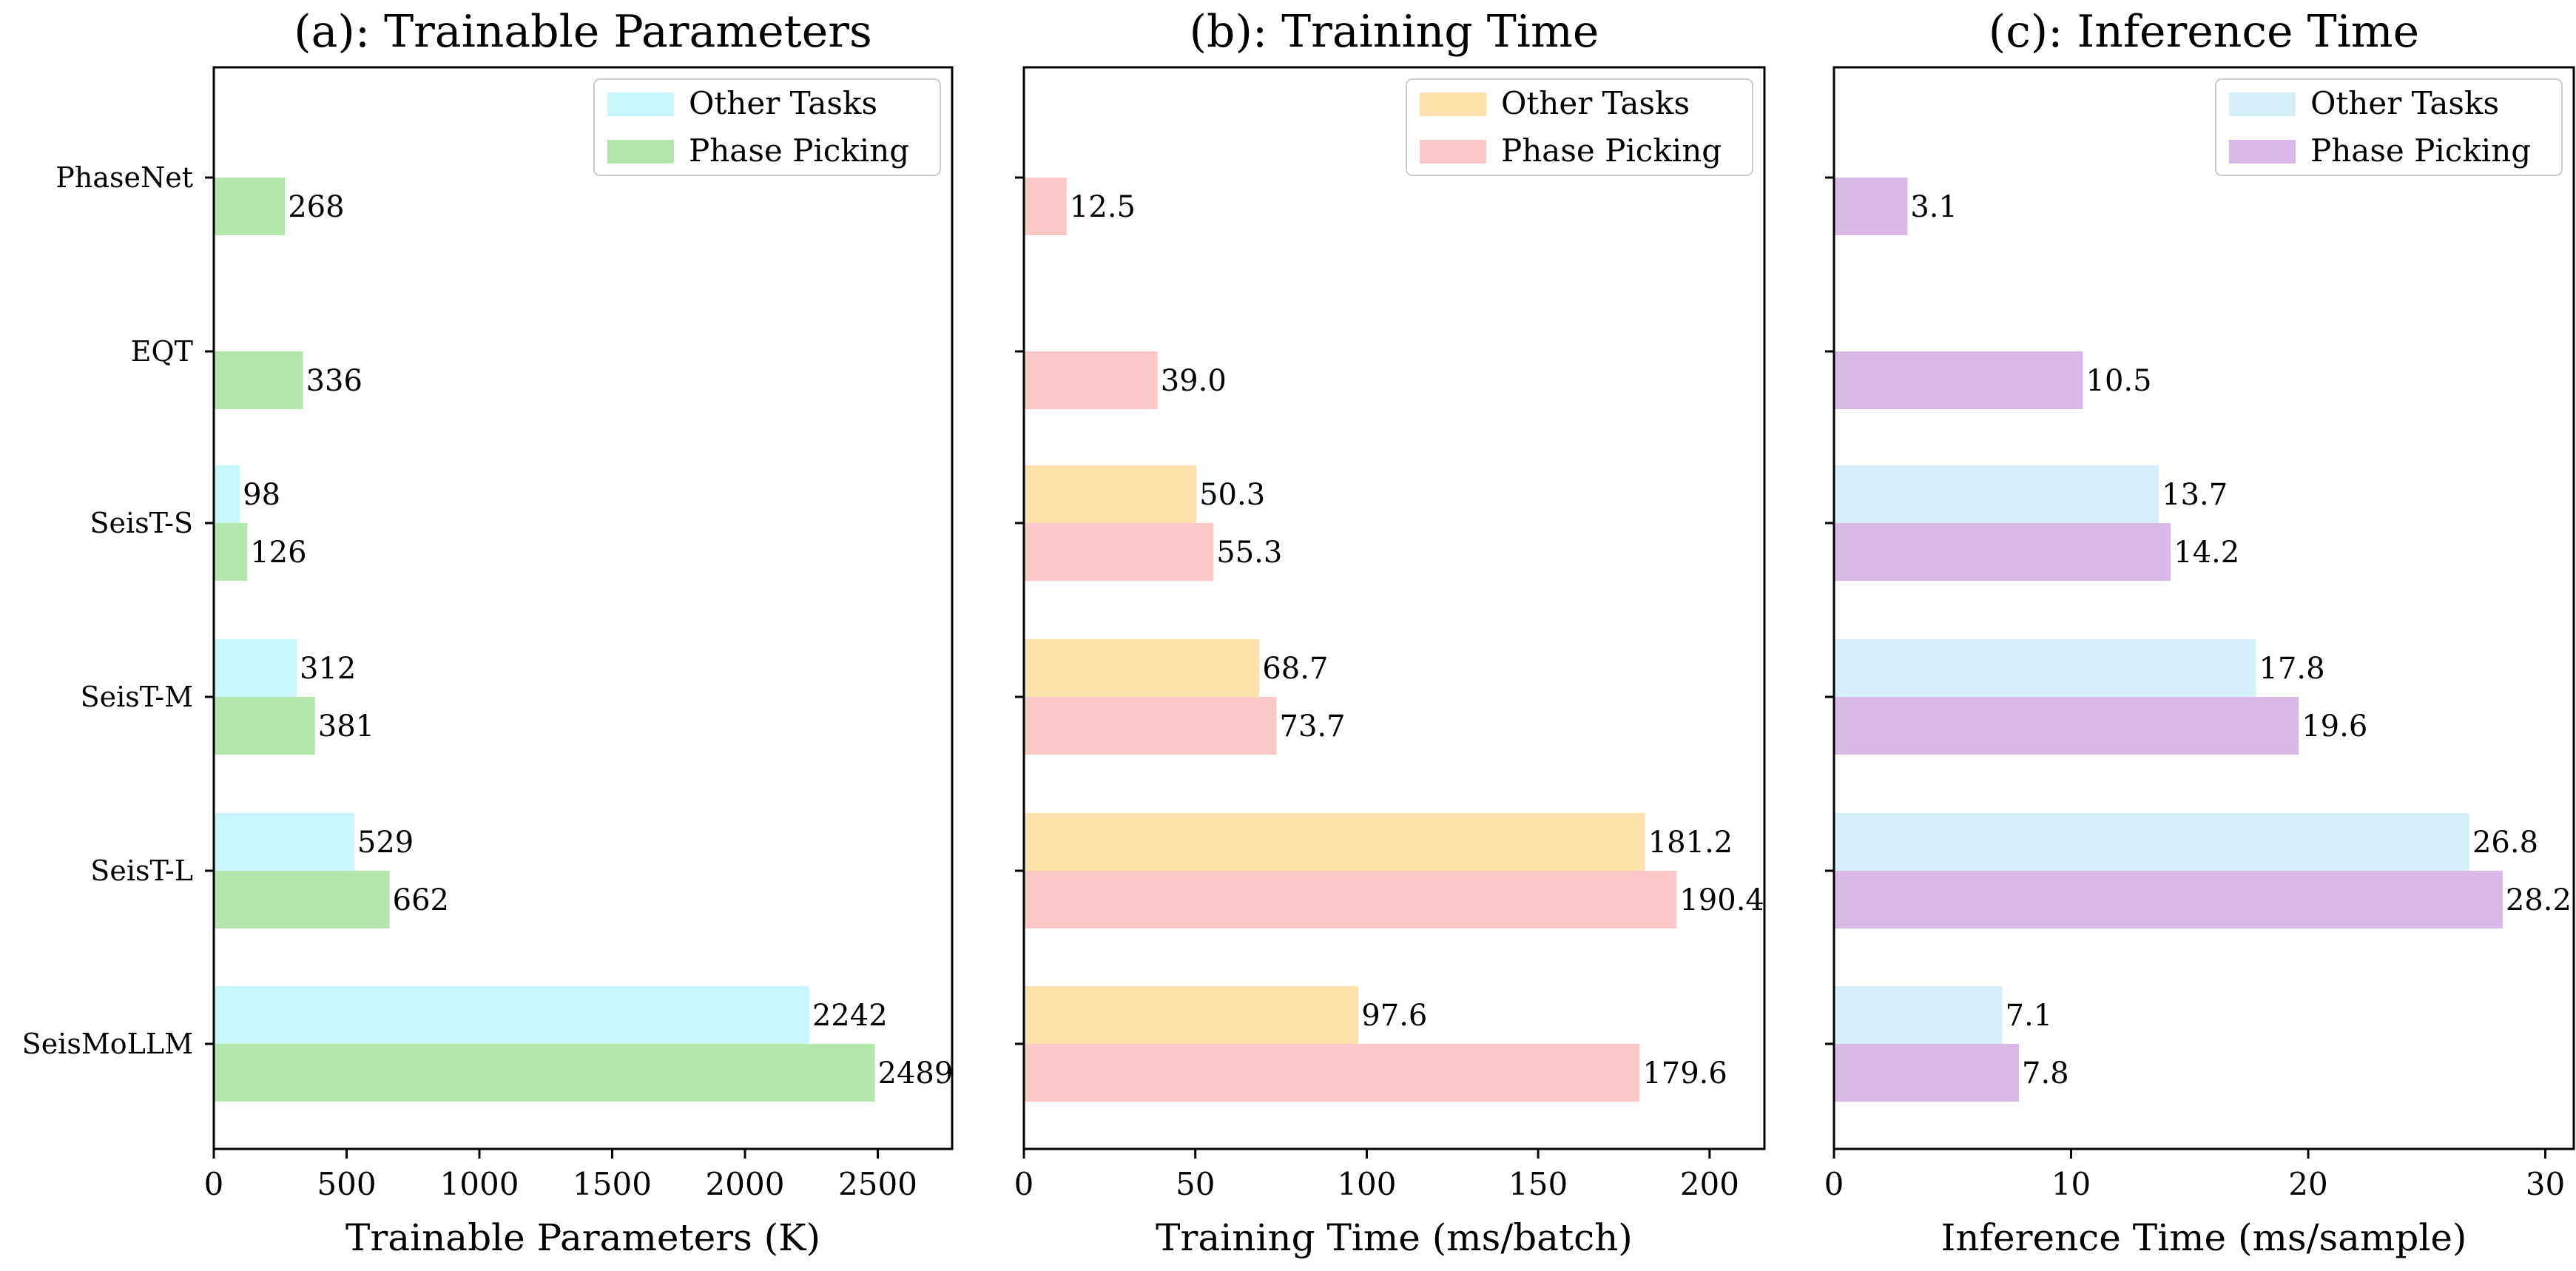  I want to click on data-label: 7.1, so click(2029, 1016).